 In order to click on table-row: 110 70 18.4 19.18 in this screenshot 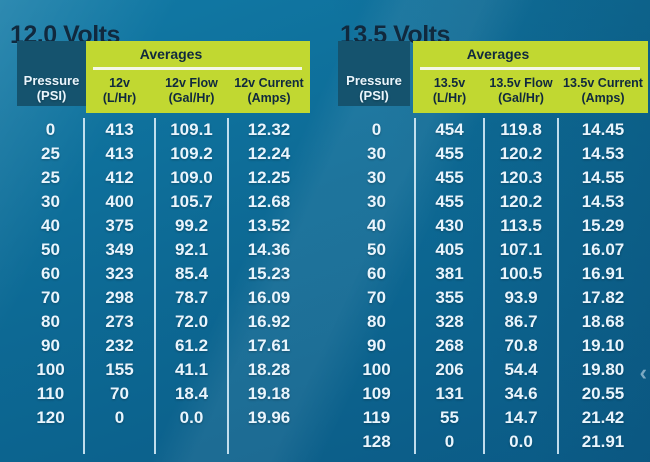, I will do `click(163, 394)`.